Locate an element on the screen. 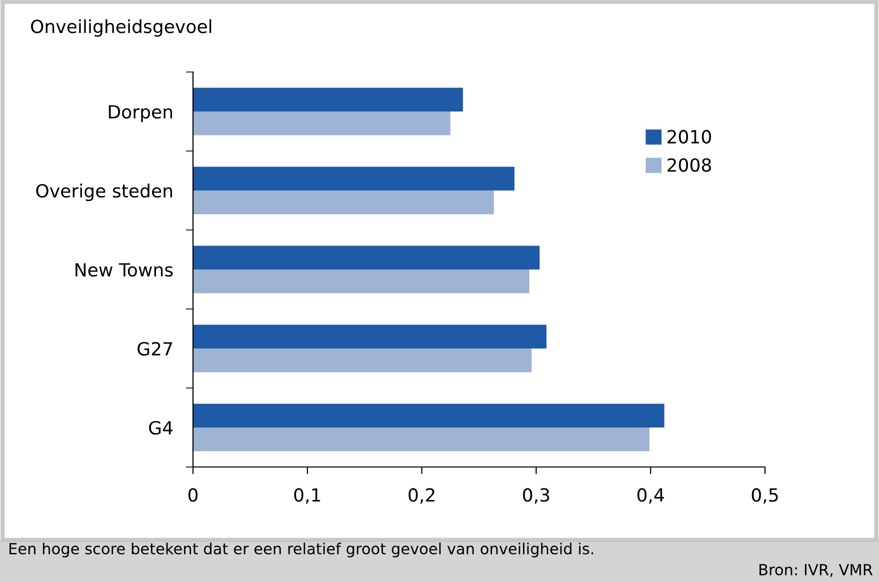  y-tick-label: New Towns is located at coordinates (124, 270).